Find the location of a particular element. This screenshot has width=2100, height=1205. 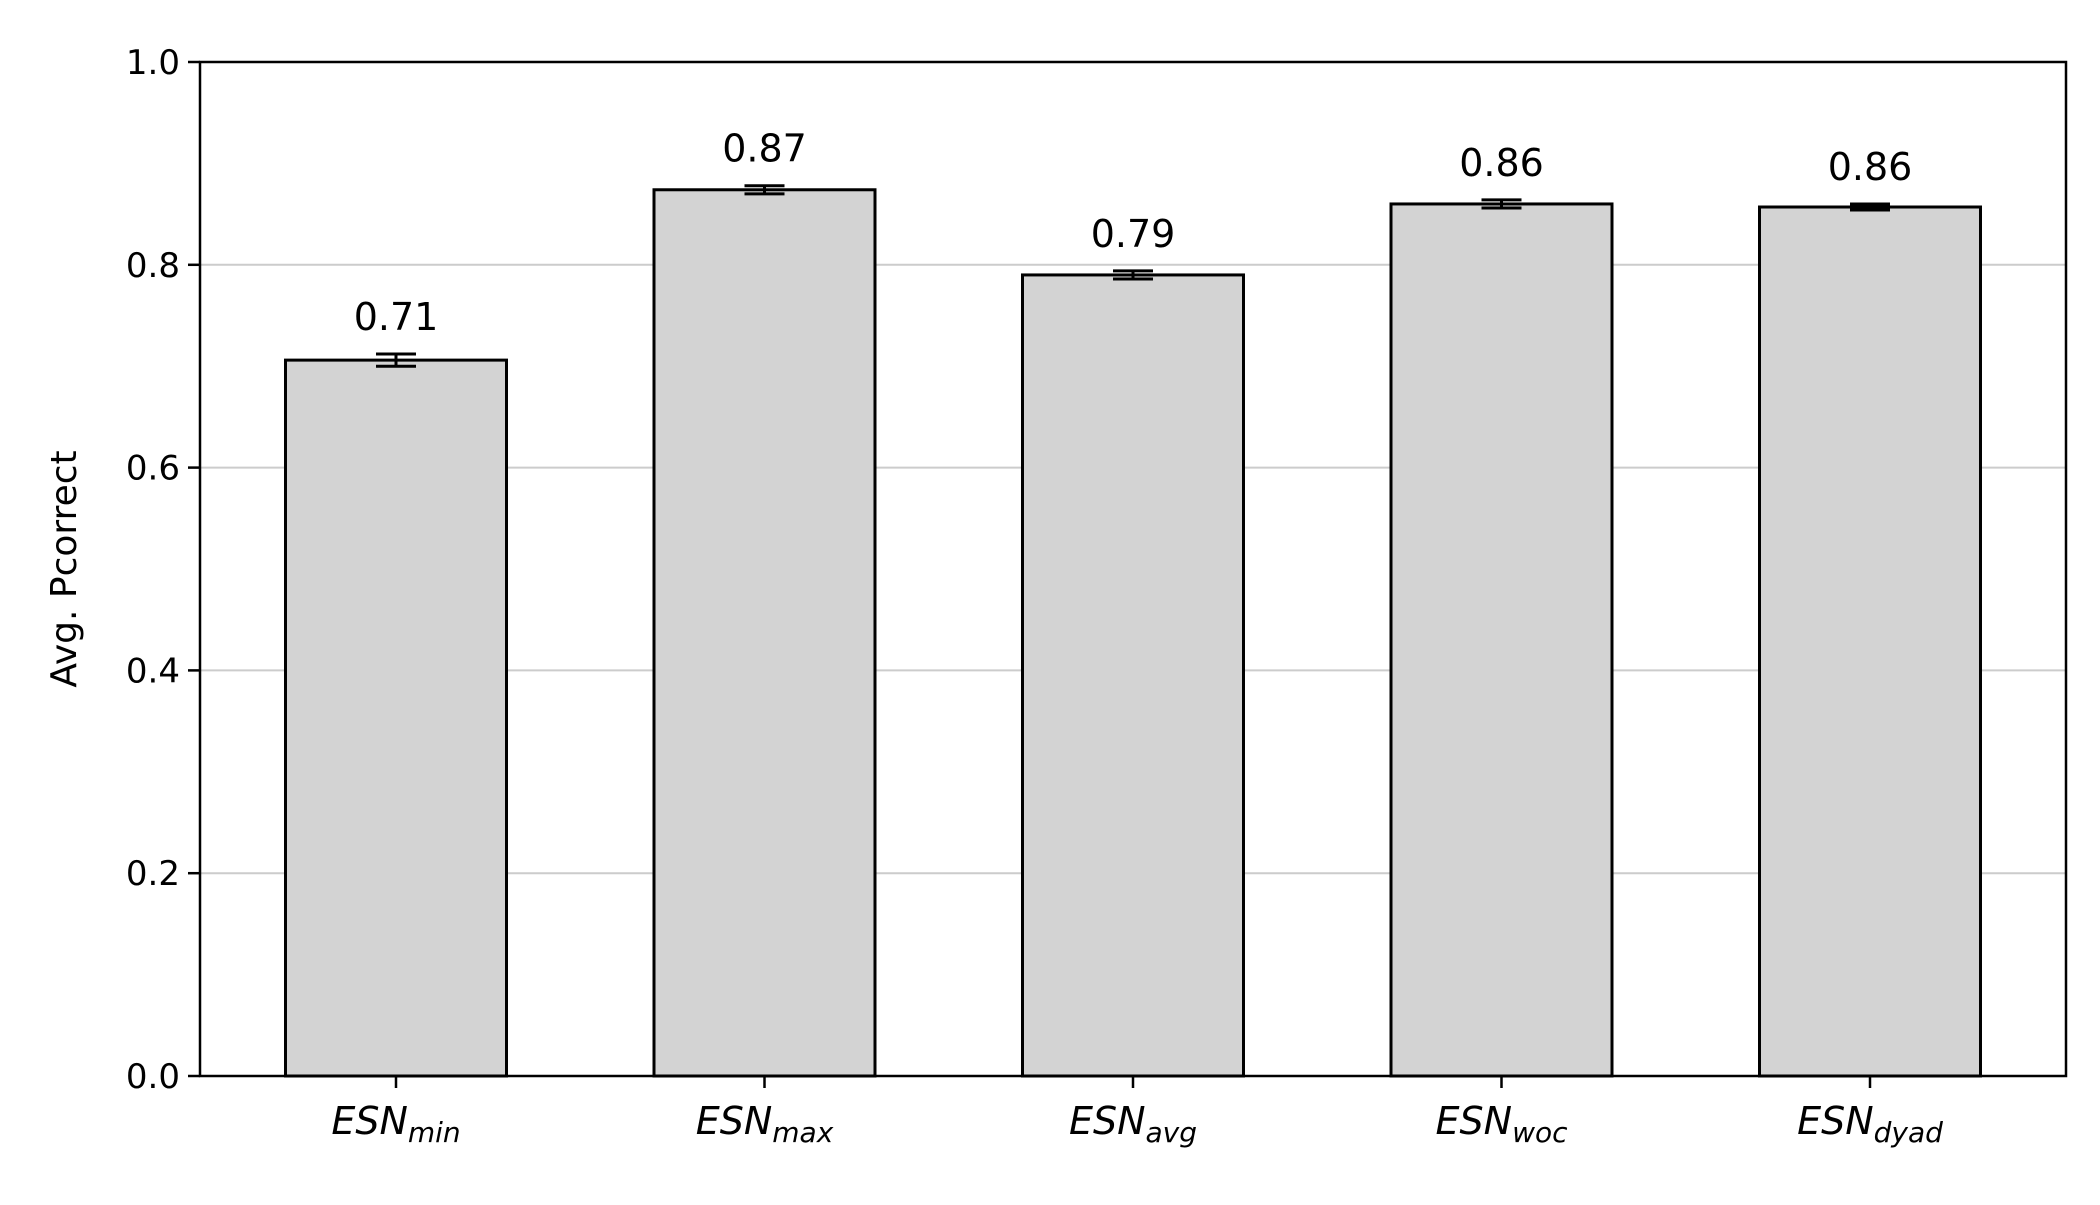

x-tick-label: ESNwoc is located at coordinates (1502, 1124).